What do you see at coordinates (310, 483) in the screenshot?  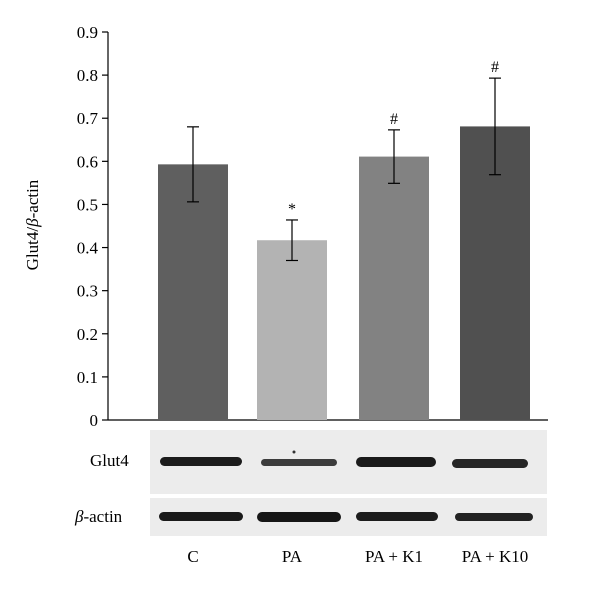 I see `western-blot: Glut4 β-actin` at bounding box center [310, 483].